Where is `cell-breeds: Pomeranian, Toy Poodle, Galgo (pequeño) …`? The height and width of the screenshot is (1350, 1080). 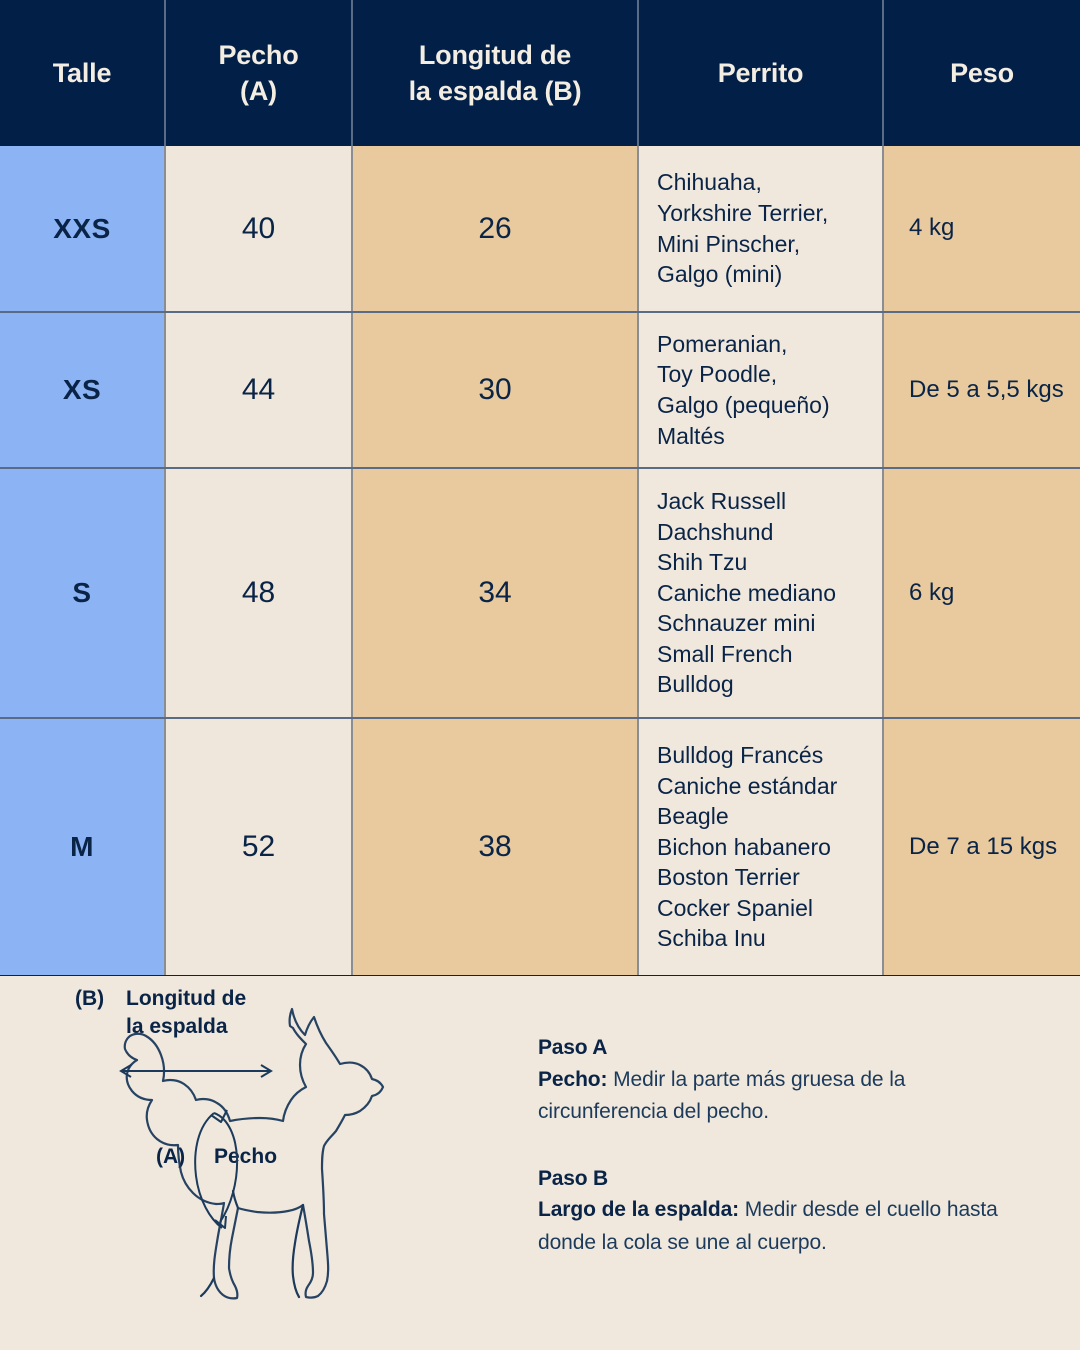 cell-breeds: Pomeranian, Toy Poodle, Galgo (pequeño) … is located at coordinates (761, 390).